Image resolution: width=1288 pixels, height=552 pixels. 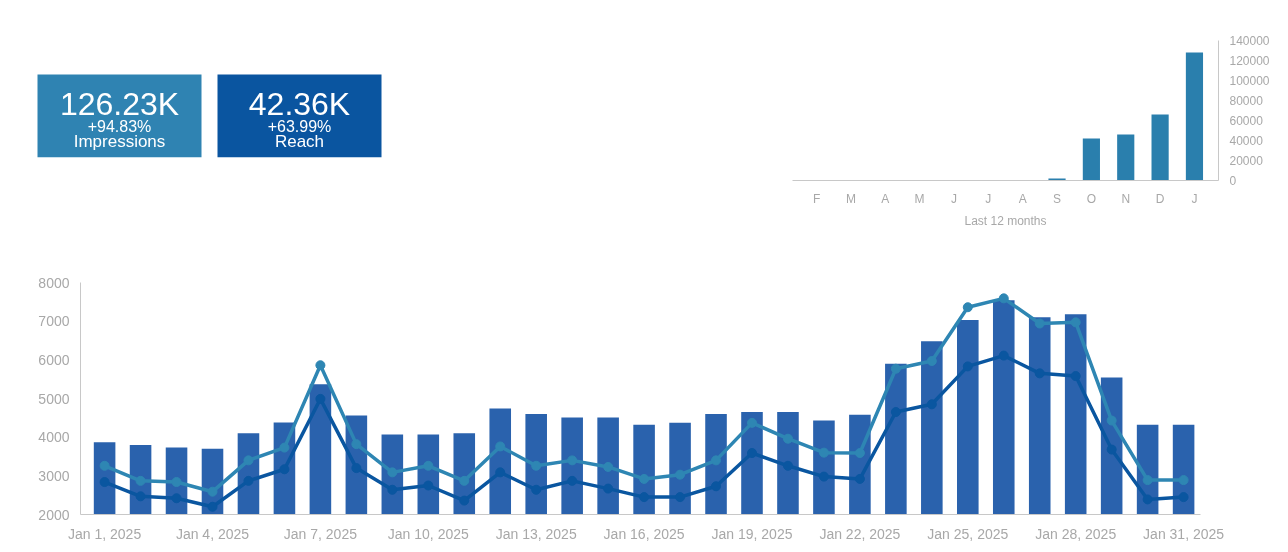 What do you see at coordinates (428, 533) in the screenshot?
I see `x-tick-label: Jan 10, 2025` at bounding box center [428, 533].